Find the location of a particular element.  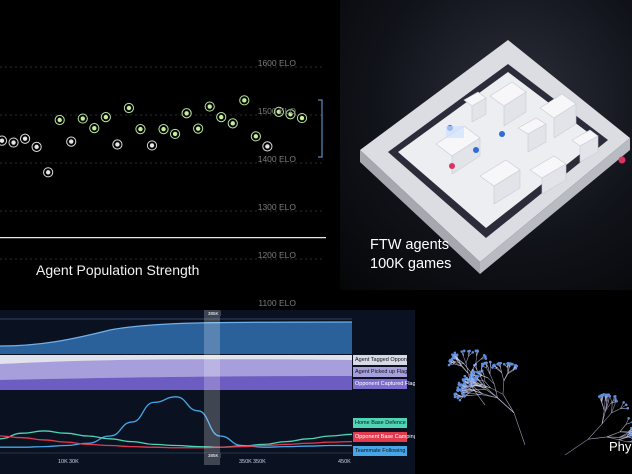

legend-item: Opponent Captured Flag is located at coordinates (384, 384).